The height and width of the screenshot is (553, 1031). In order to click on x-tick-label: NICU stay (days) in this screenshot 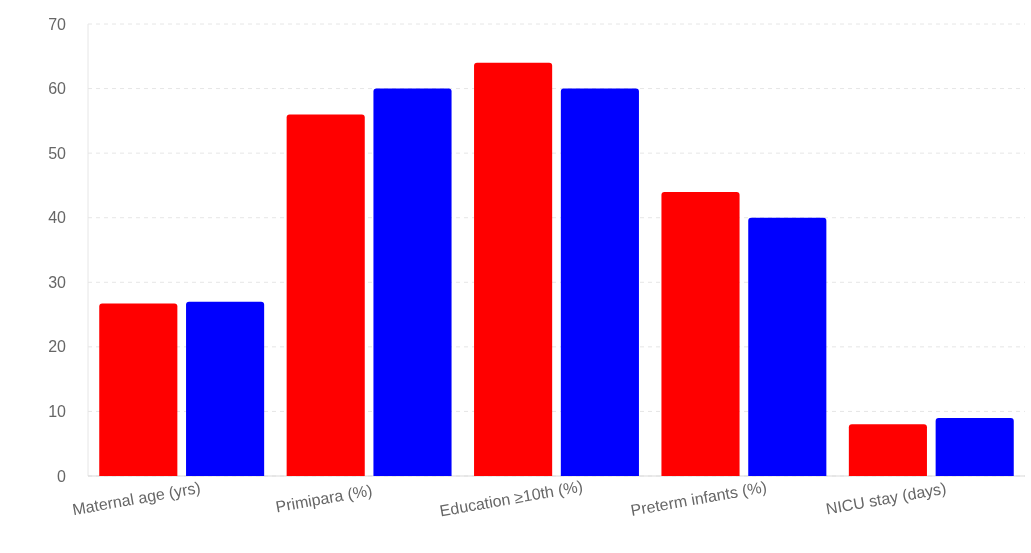, I will do `click(886, 498)`.